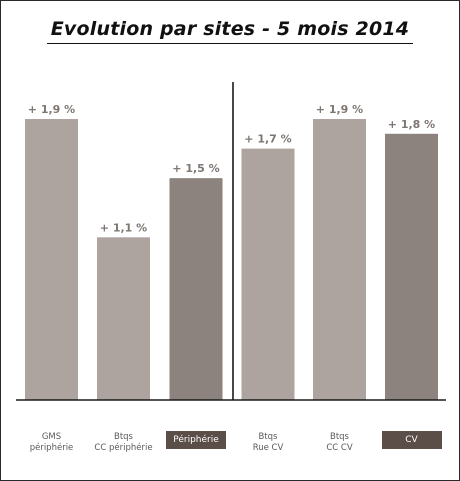 The width and height of the screenshot is (460, 481). Describe the element at coordinates (123, 318) in the screenshot. I see `bar-btqs-cc-périphérie` at that location.